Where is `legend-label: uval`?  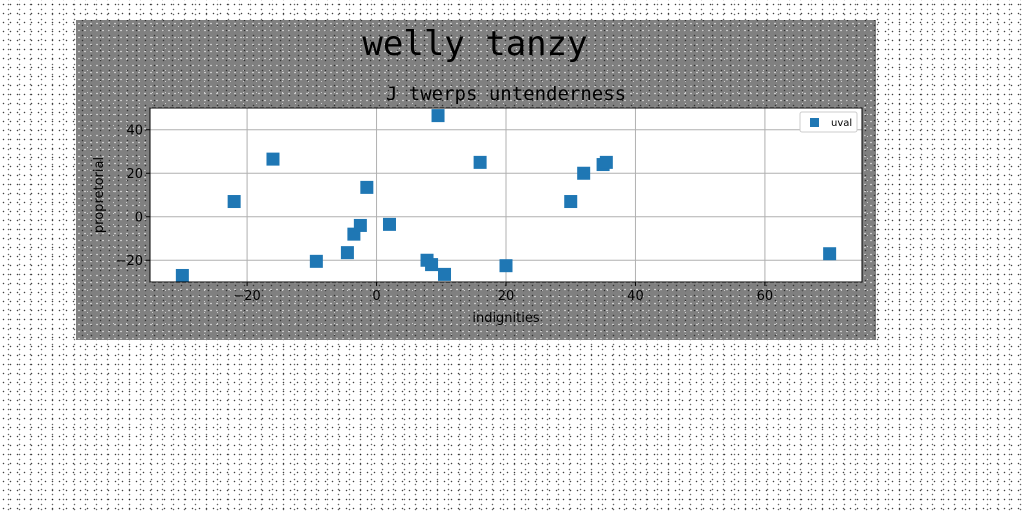
legend-label: uval is located at coordinates (841, 123).